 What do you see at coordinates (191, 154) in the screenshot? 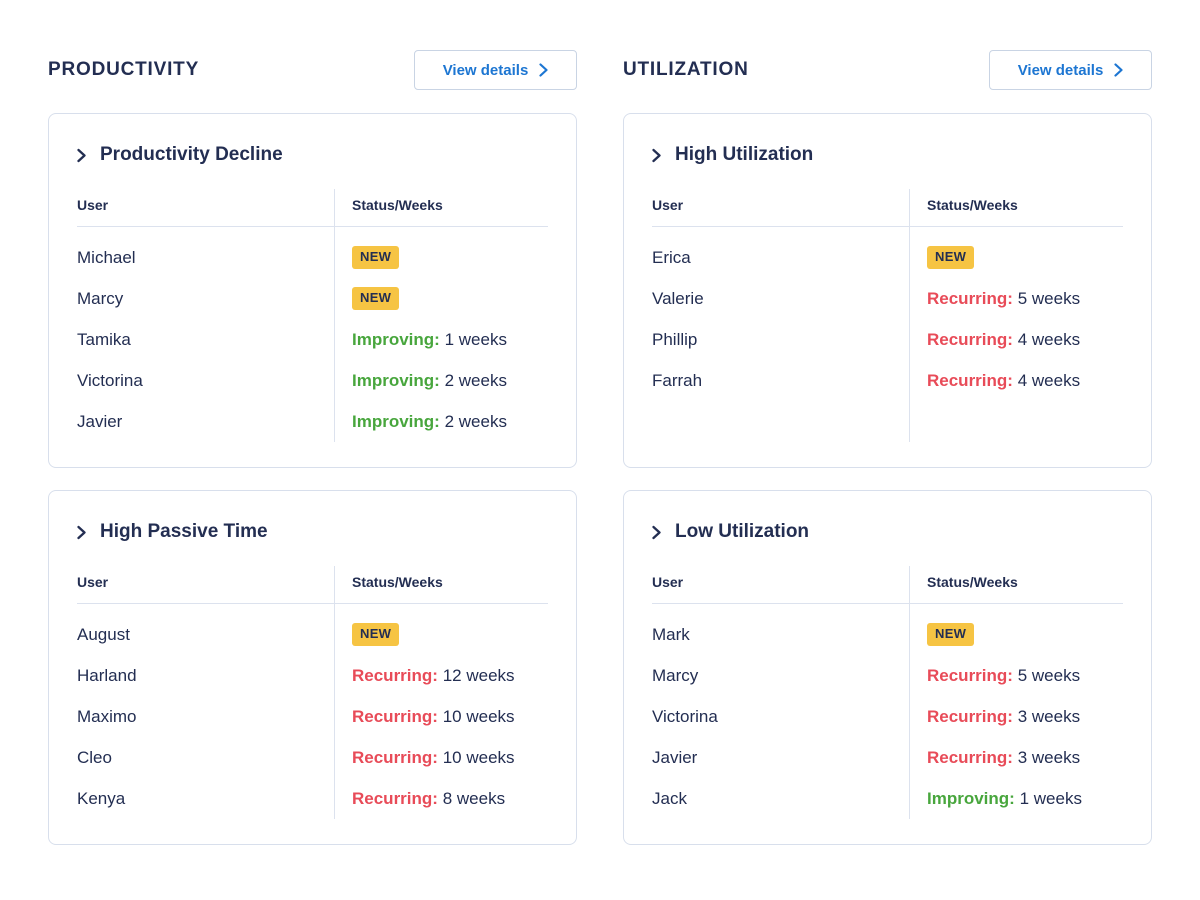
I see `card-title: Productivity Decline` at bounding box center [191, 154].